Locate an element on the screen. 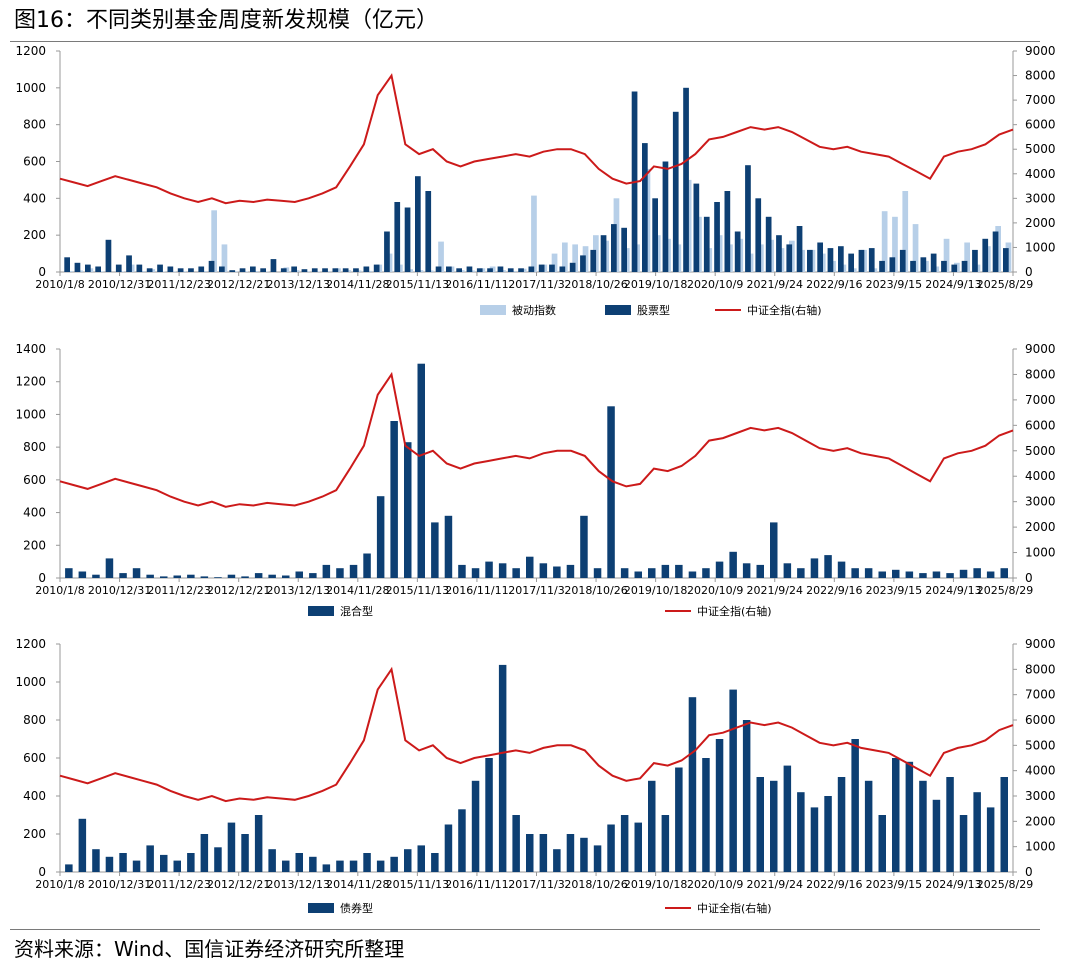  left-tick-label: 0 is located at coordinates (42, 578).